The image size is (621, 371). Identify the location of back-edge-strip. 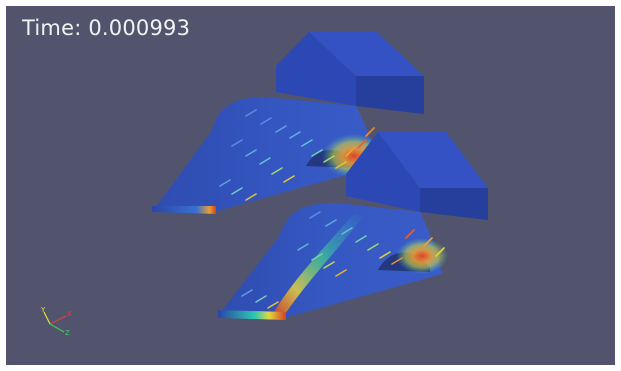
(184, 210).